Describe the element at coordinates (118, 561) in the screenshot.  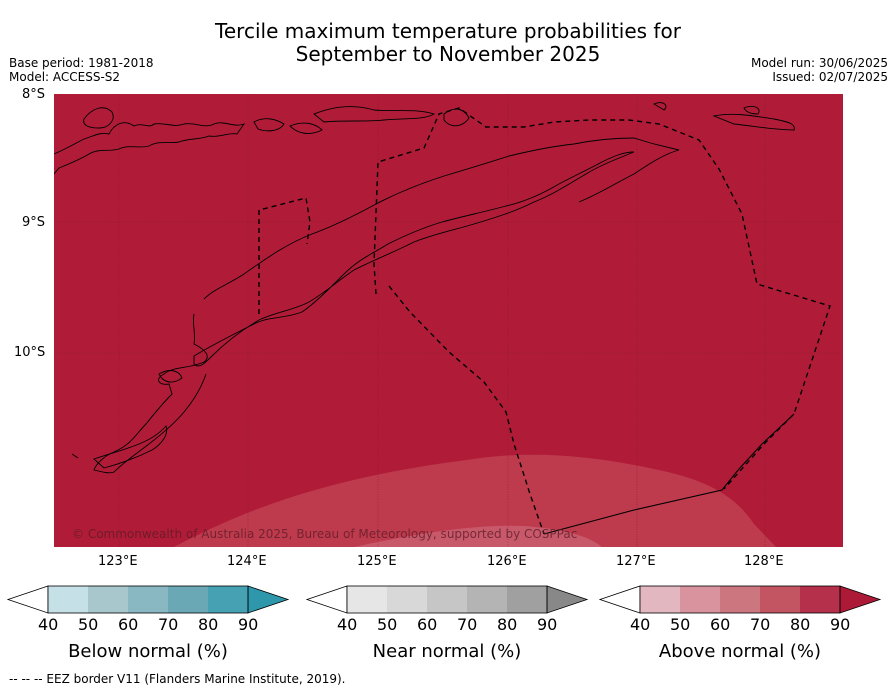
I see `lon-label-123e: 123°E` at that location.